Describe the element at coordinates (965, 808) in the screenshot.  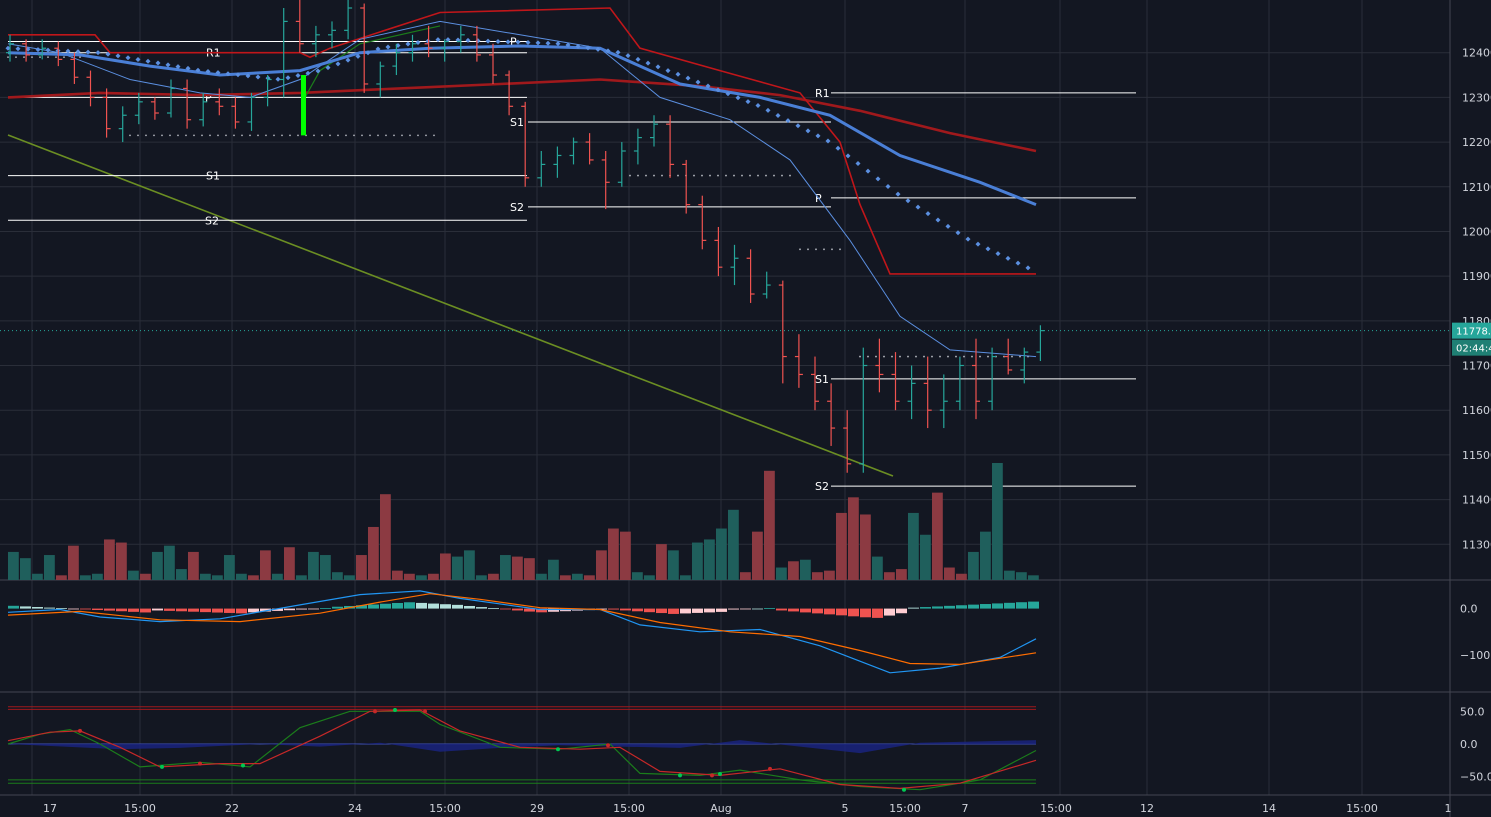
I see `time-tick-label: 7` at that location.